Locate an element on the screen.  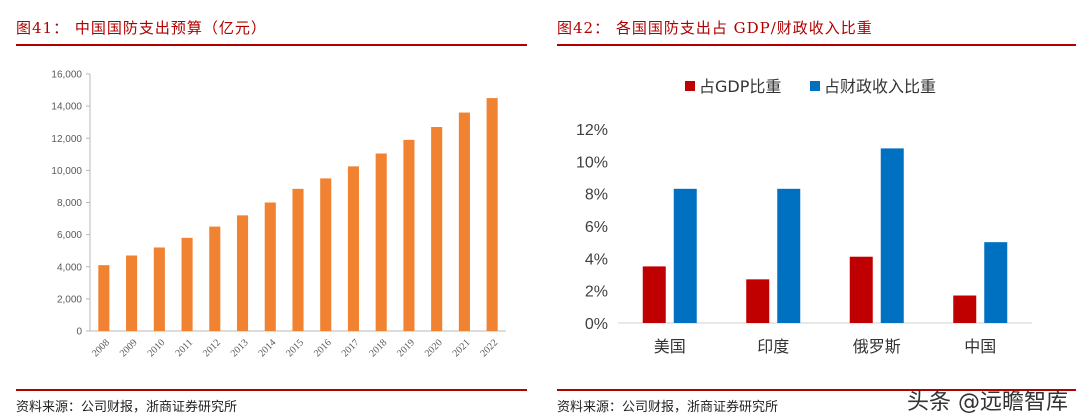
y-tick-label: 4% is located at coordinates (596, 259).